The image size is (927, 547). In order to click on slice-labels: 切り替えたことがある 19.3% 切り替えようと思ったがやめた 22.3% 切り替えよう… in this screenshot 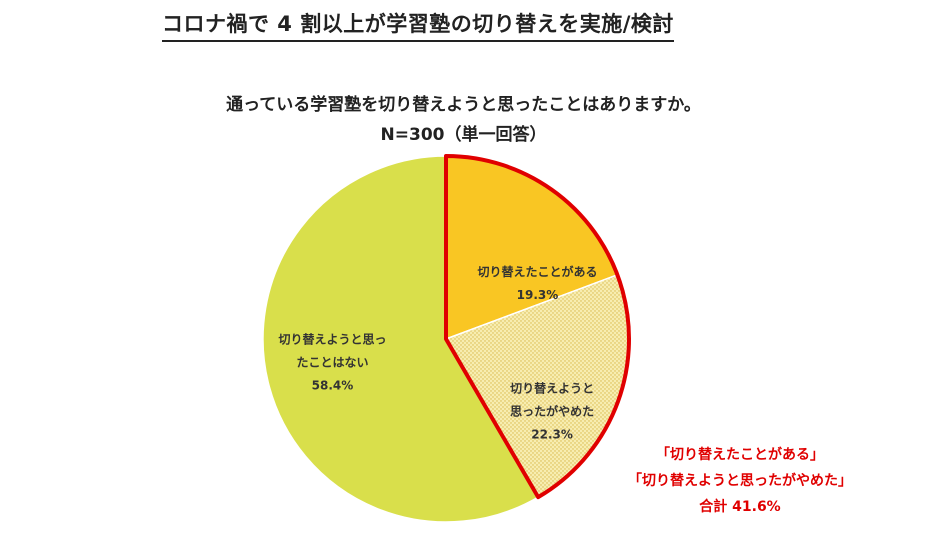, I will do `click(437, 353)`.